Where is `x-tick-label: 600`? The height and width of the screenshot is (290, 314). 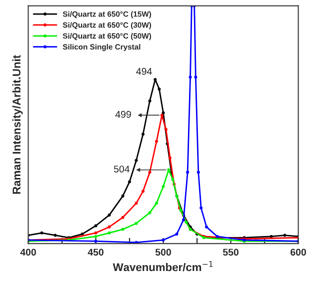
x-tick-label: 600 is located at coordinates (298, 252).